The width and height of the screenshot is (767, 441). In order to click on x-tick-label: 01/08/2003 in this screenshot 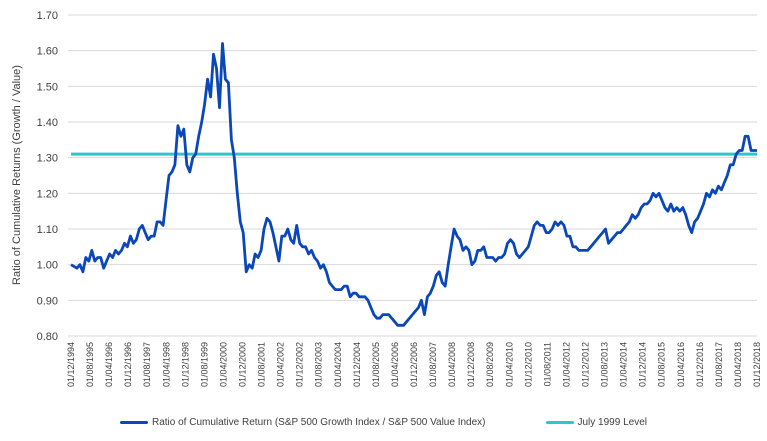, I will do `click(319, 364)`.